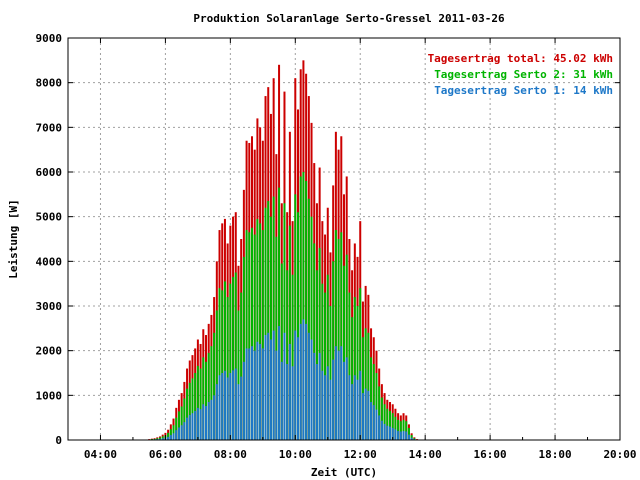  What do you see at coordinates (619, 454) in the screenshot?
I see `x-tick-label: 20:00` at bounding box center [619, 454].